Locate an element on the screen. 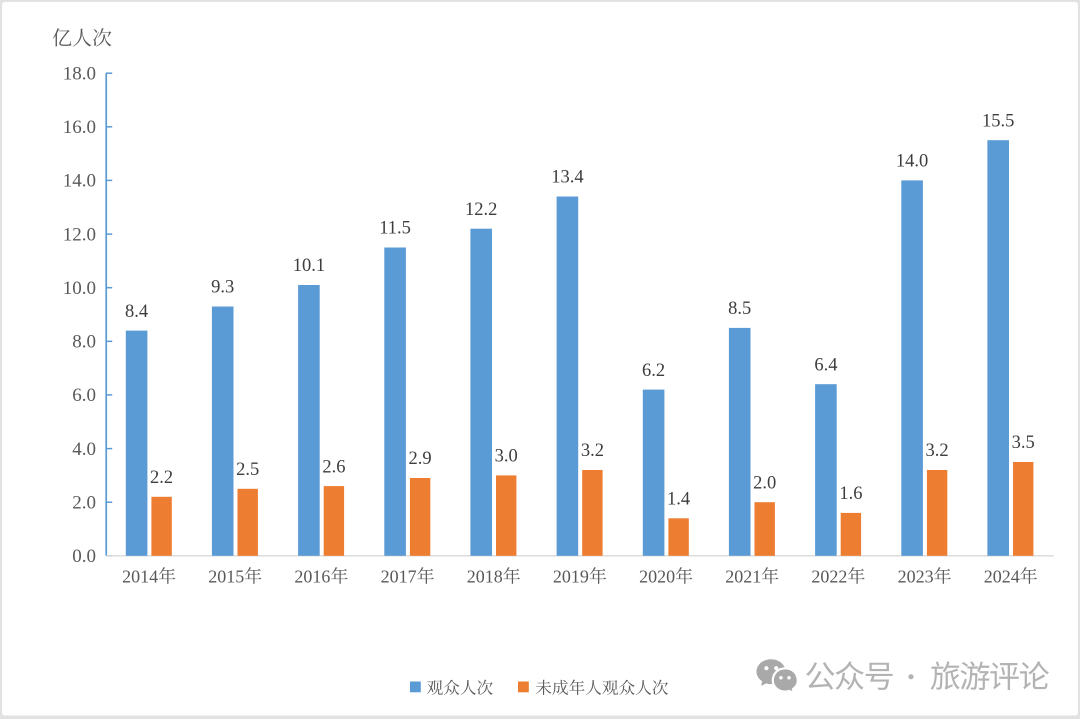  svg-text: 6.0 is located at coordinates (84, 395).